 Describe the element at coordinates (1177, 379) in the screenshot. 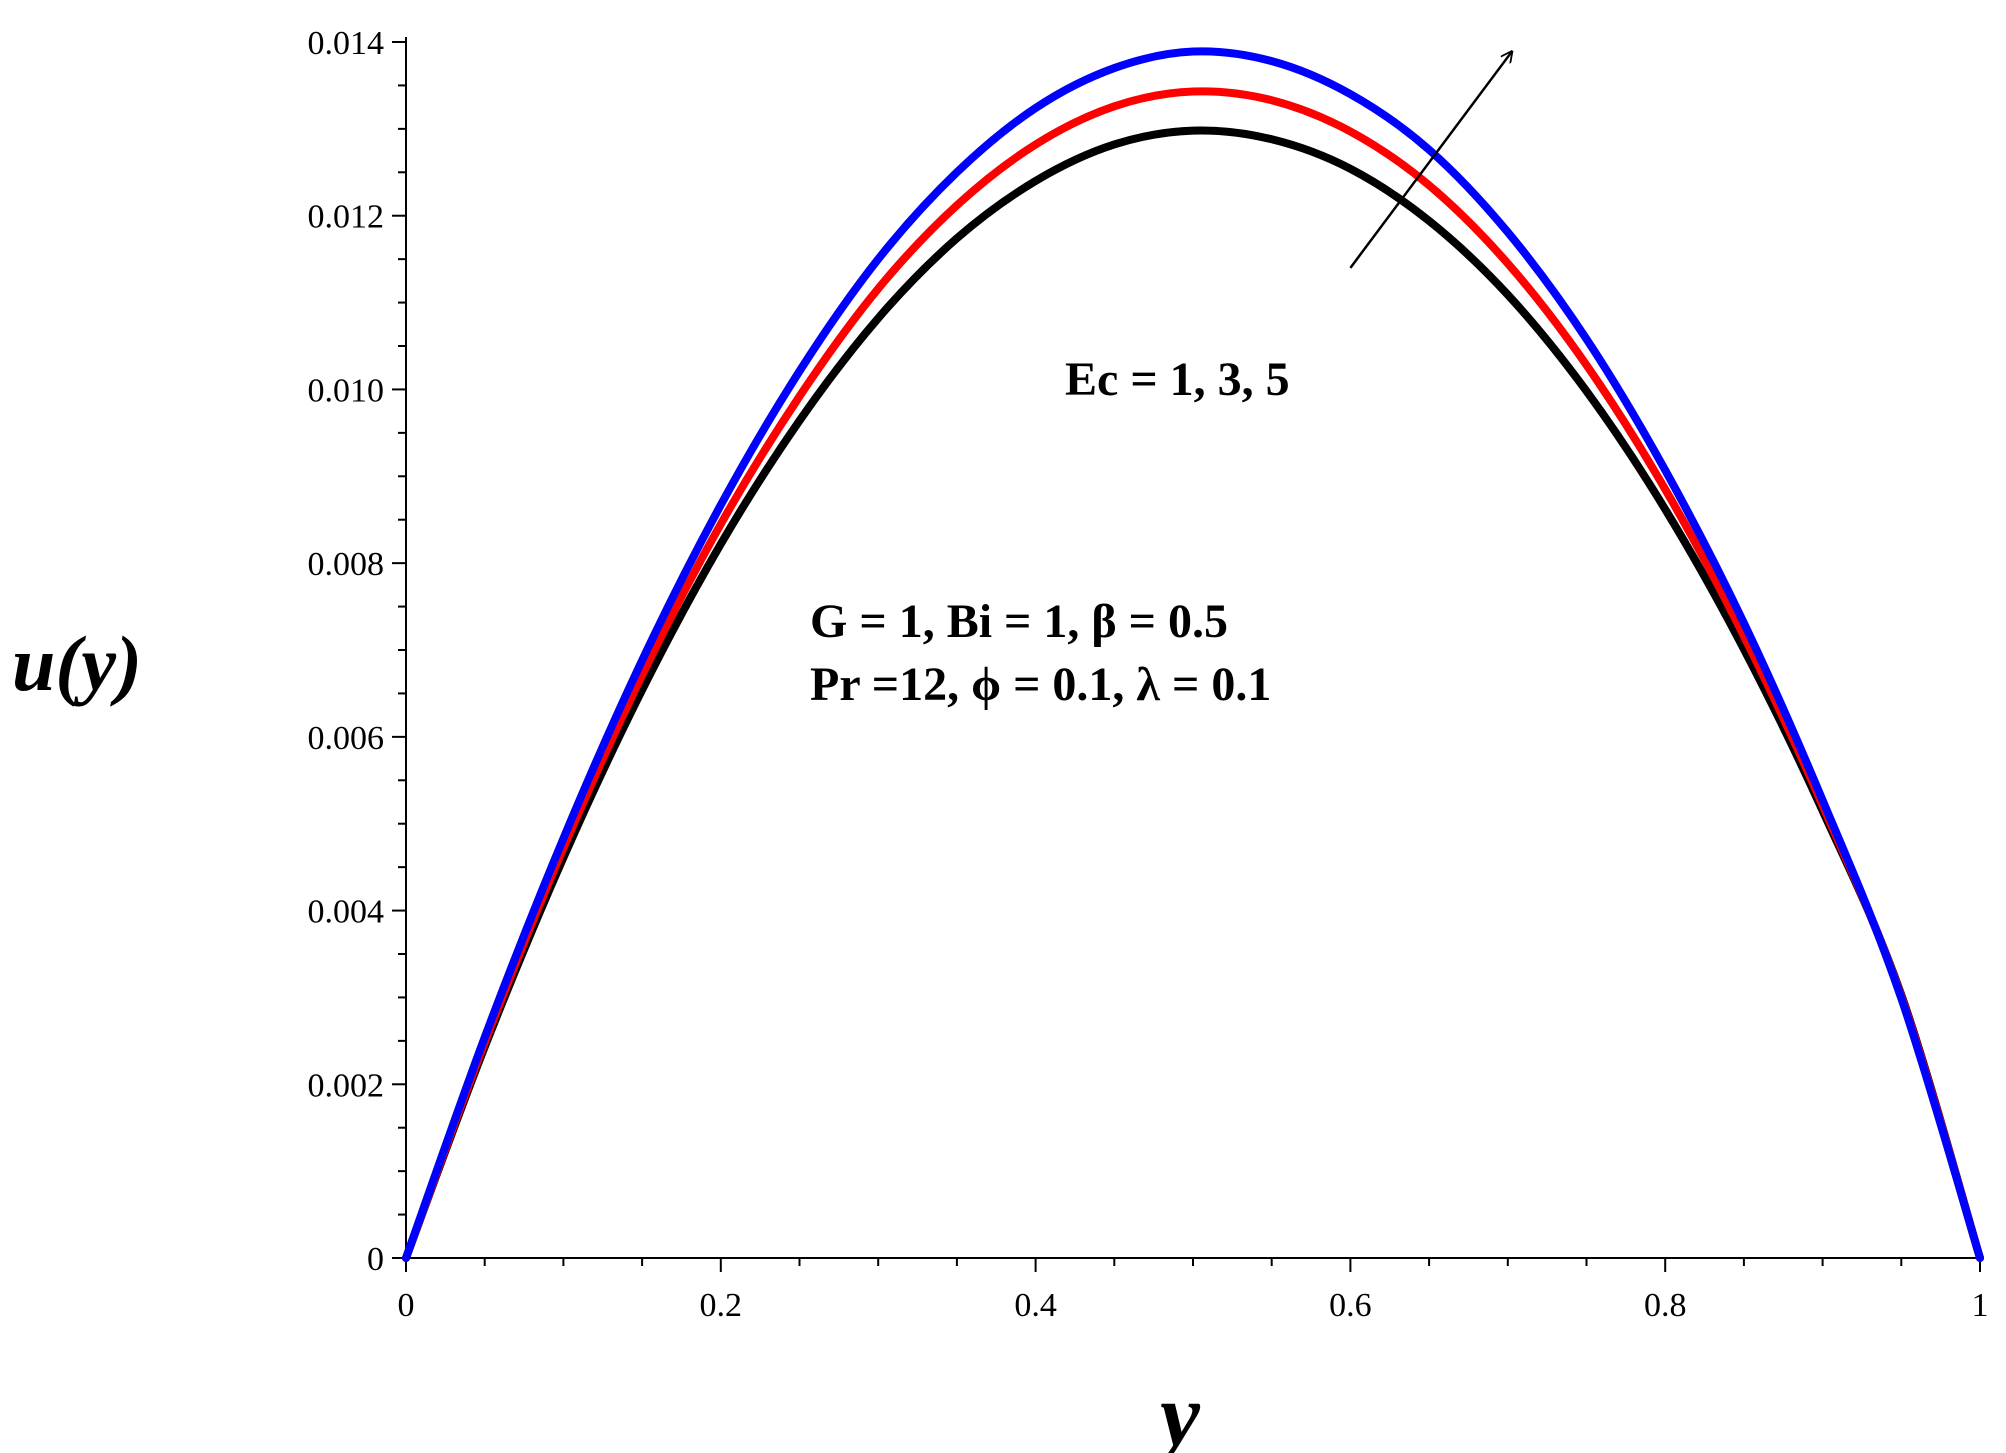

I see `ec-annotation: Ec = 1, 3, 5` at that location.